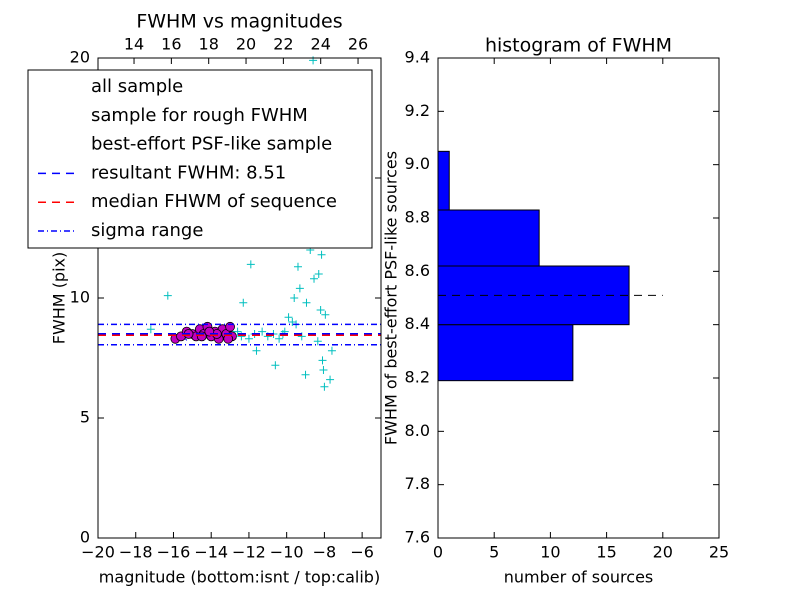 This screenshot has width=800, height=600. What do you see at coordinates (606, 552) in the screenshot?
I see `x-tick-label: 15` at bounding box center [606, 552].